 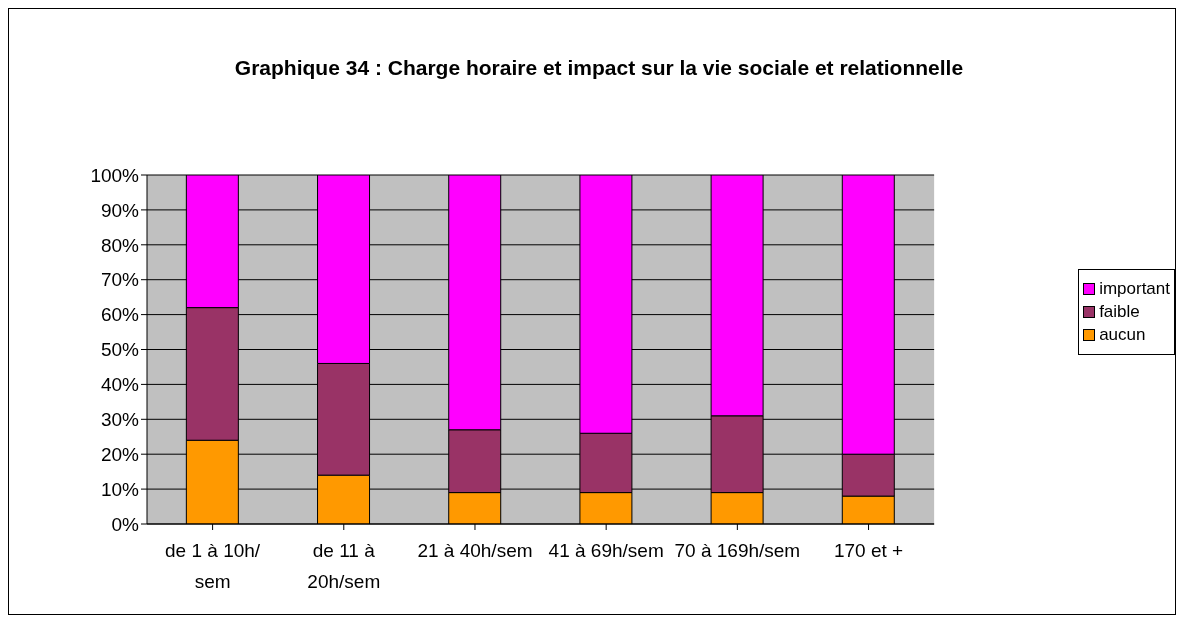 I want to click on y-tick-label: 70%, so click(x=120, y=280).